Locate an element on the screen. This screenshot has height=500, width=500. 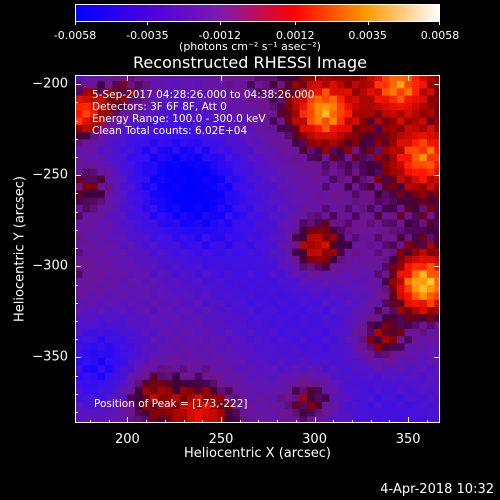
colorbar-tick-label: 0.0035 is located at coordinates (367, 35).